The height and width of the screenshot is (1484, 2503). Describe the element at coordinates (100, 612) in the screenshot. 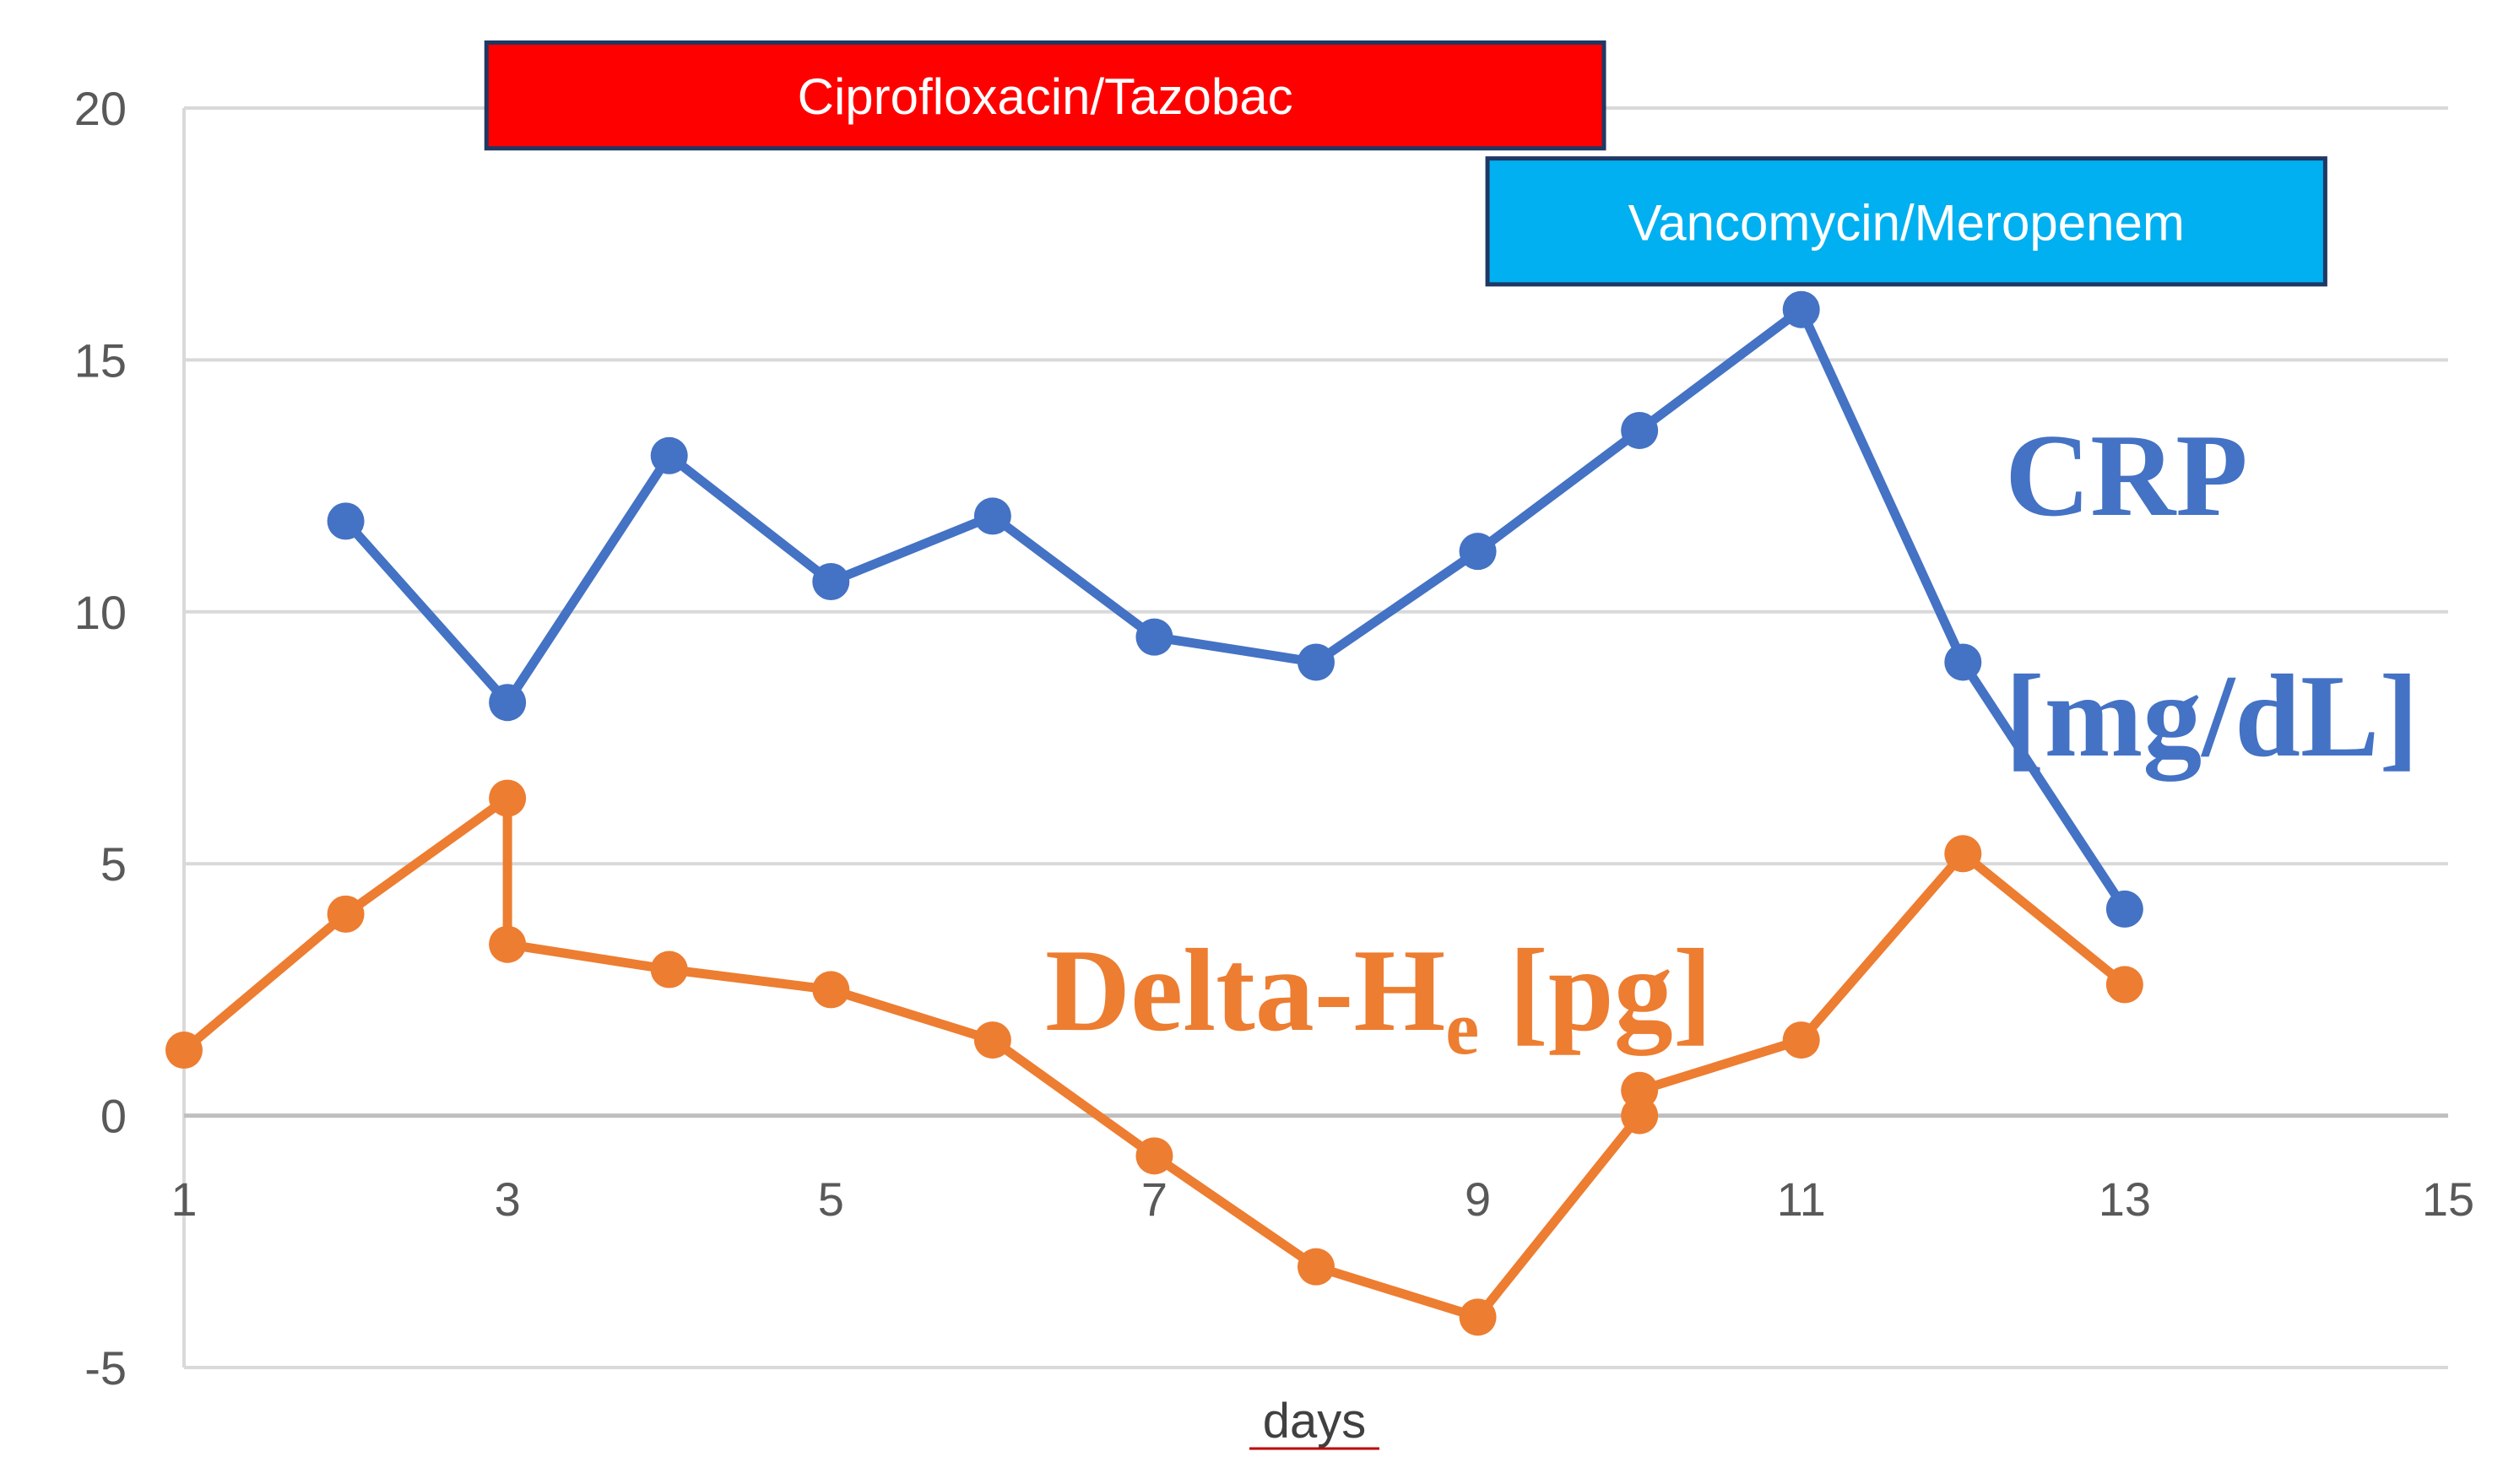

I see `y-tick-label: 10` at that location.